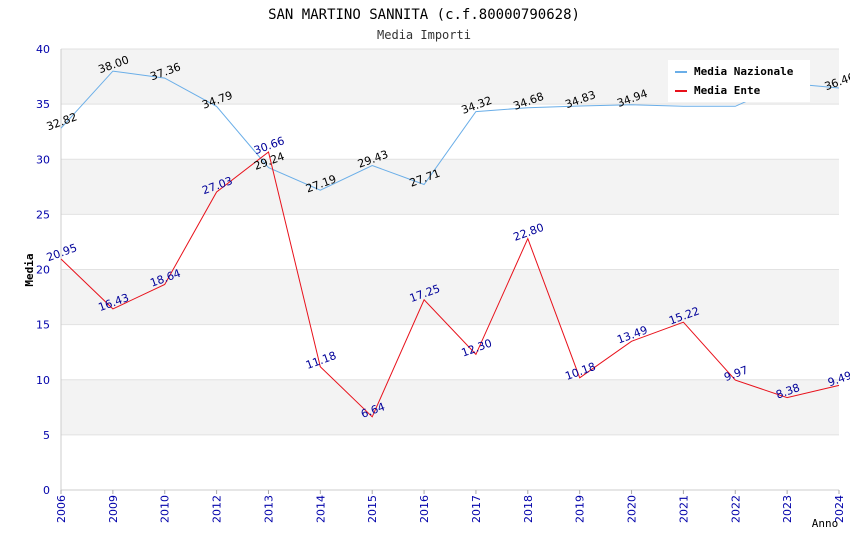  Describe the element at coordinates (43, 270) in the screenshot. I see `y-tick-label: 20` at that location.